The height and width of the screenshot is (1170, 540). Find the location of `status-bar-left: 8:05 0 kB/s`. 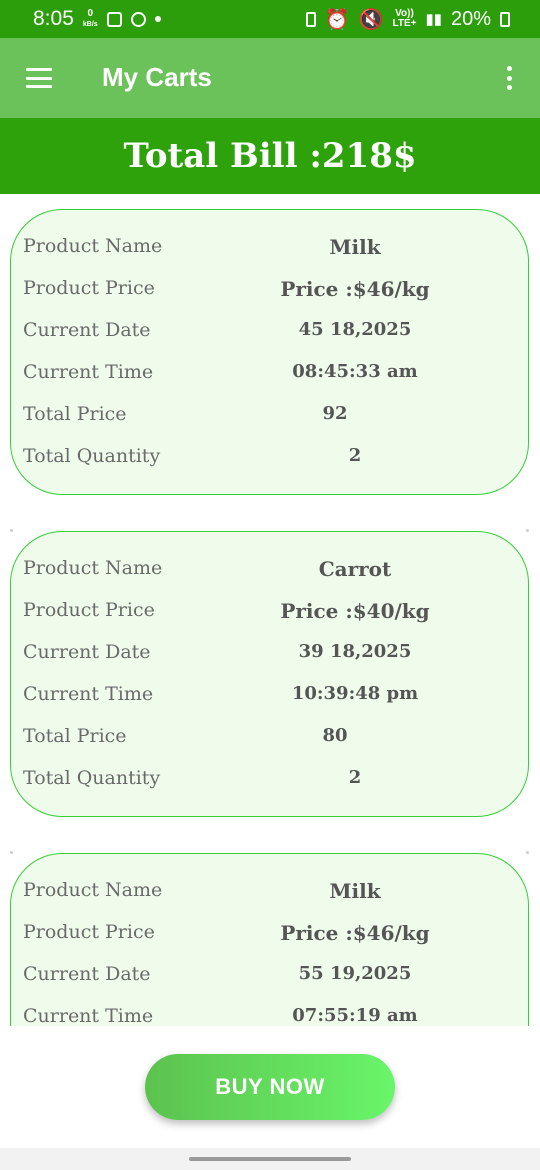

status-bar-left: 8:05 0 kB/s is located at coordinates (97, 19).